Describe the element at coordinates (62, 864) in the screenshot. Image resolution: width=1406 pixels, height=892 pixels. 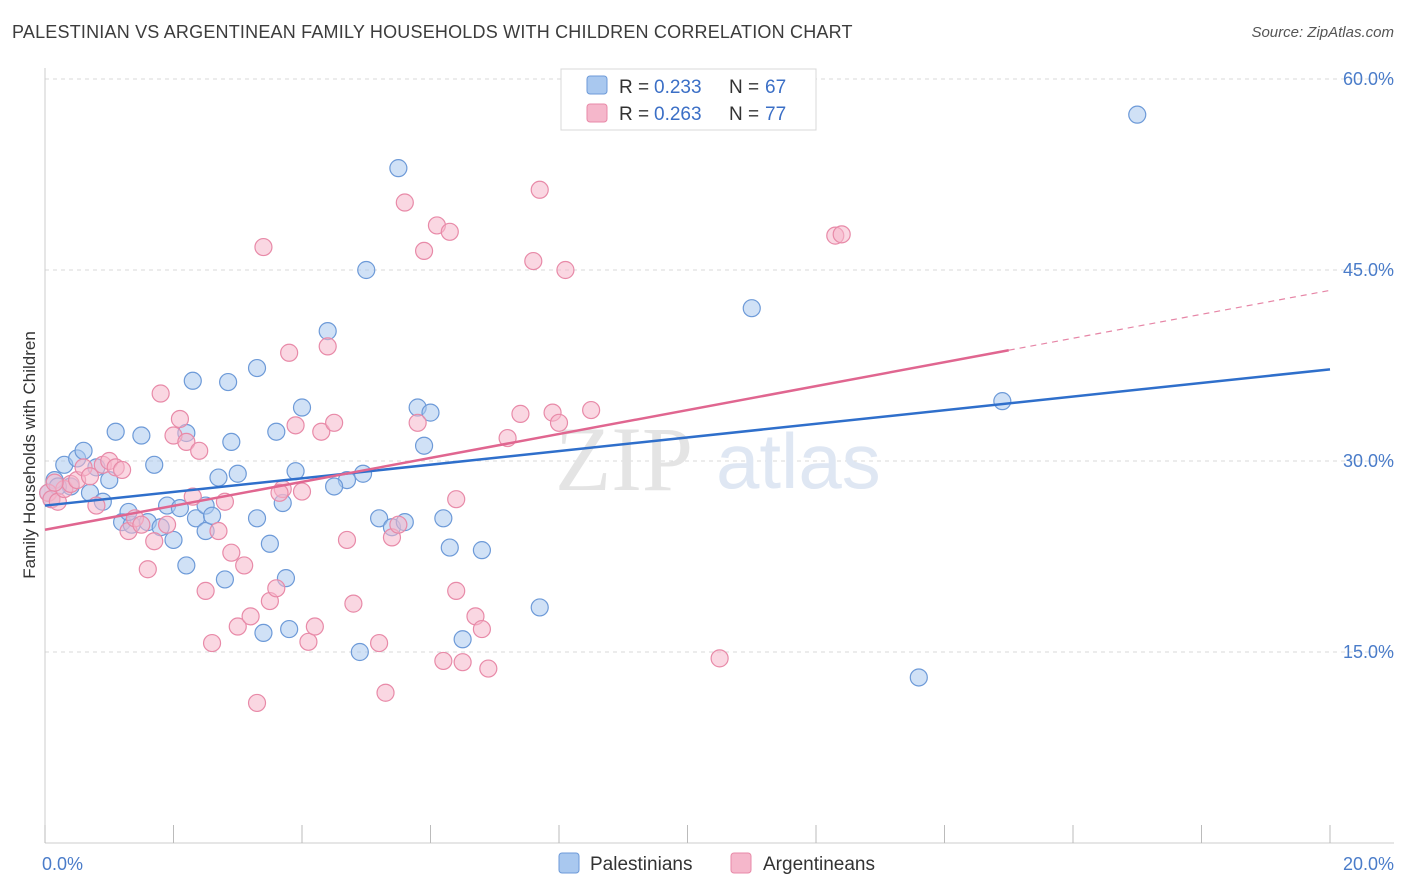
I see `x-tick-label: 0.0%` at that location.